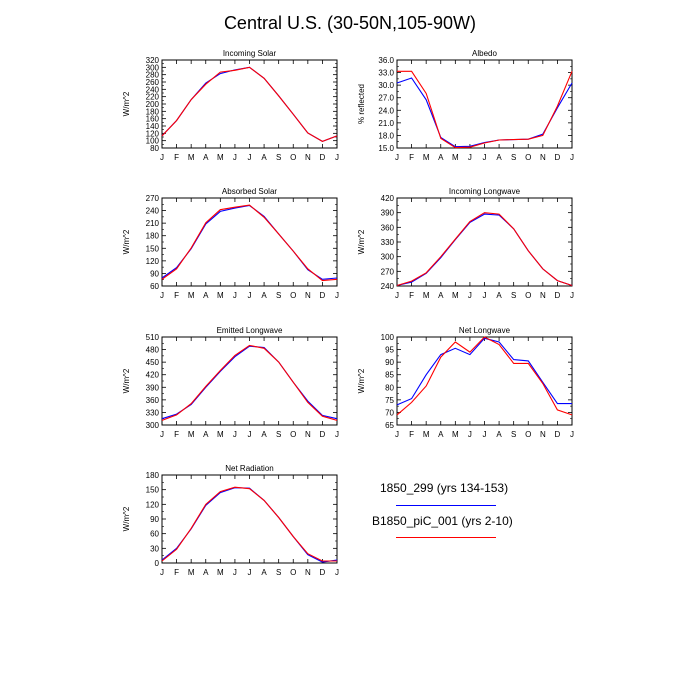  What do you see at coordinates (153, 362) in the screenshot?
I see `y-tick-label: 450` at bounding box center [153, 362].